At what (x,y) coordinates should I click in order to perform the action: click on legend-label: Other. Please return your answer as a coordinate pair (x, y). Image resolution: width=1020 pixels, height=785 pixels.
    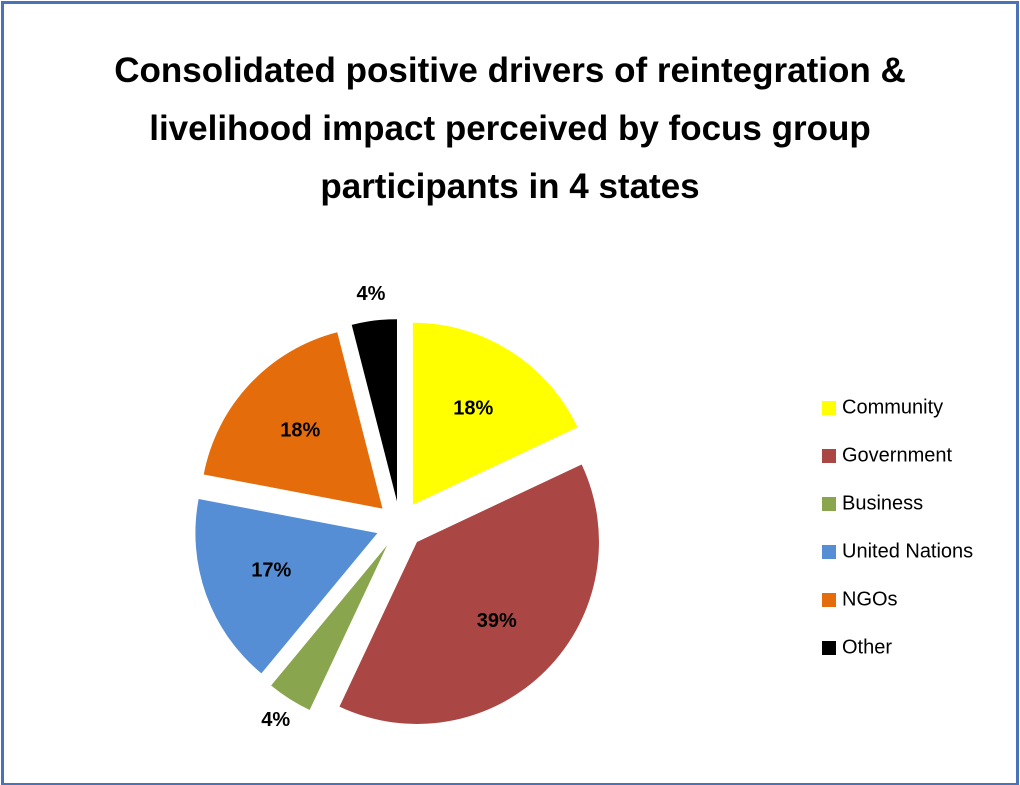
    Looking at the image, I should click on (867, 647).